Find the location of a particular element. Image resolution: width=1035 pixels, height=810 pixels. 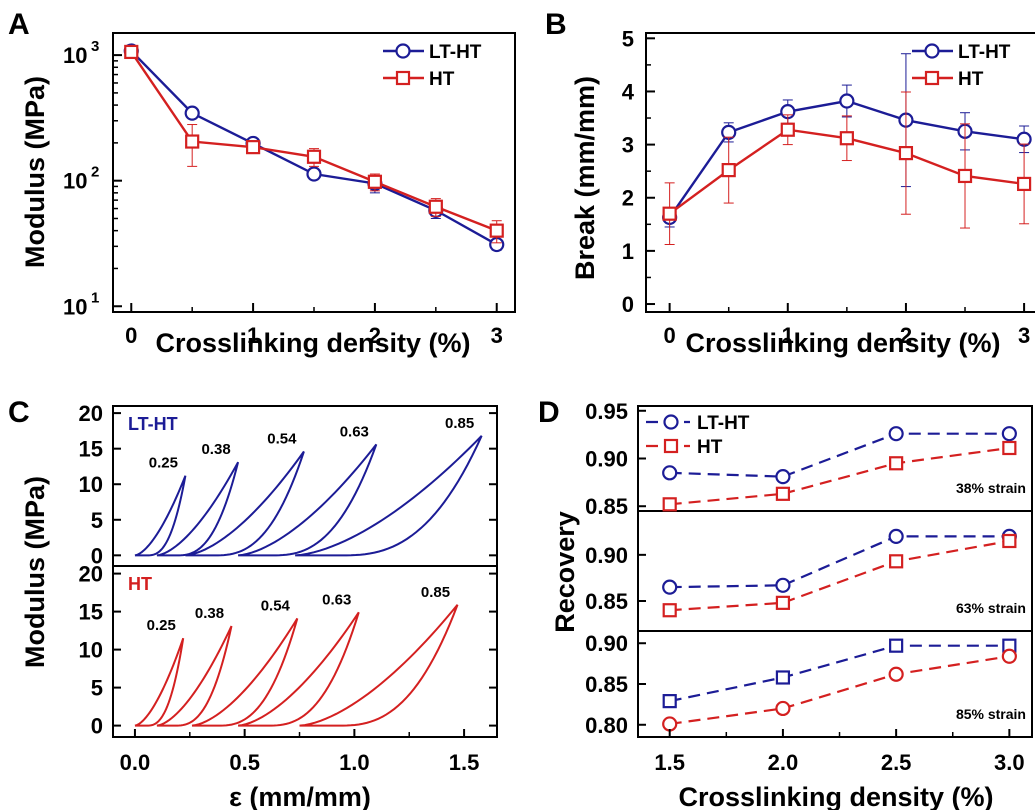

y-tick-exponent: 2 is located at coordinates (95, 172).